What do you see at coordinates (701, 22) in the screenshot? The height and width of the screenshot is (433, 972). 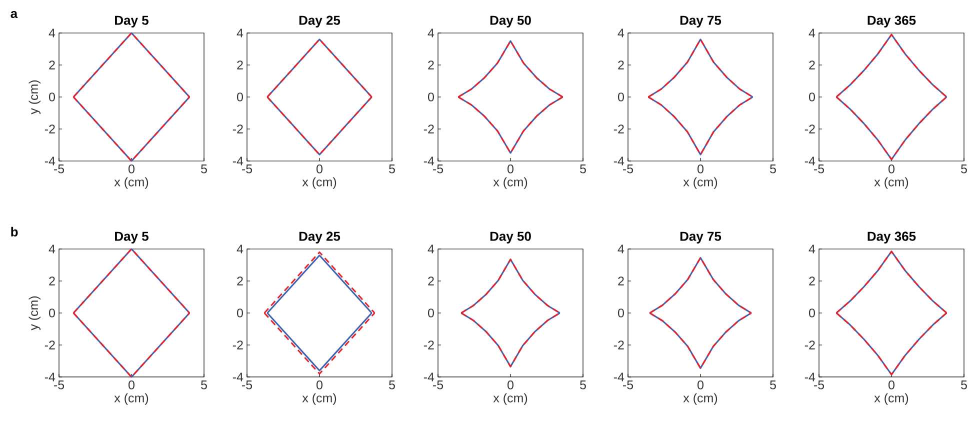 I see `chart-title: Day 75` at bounding box center [701, 22].